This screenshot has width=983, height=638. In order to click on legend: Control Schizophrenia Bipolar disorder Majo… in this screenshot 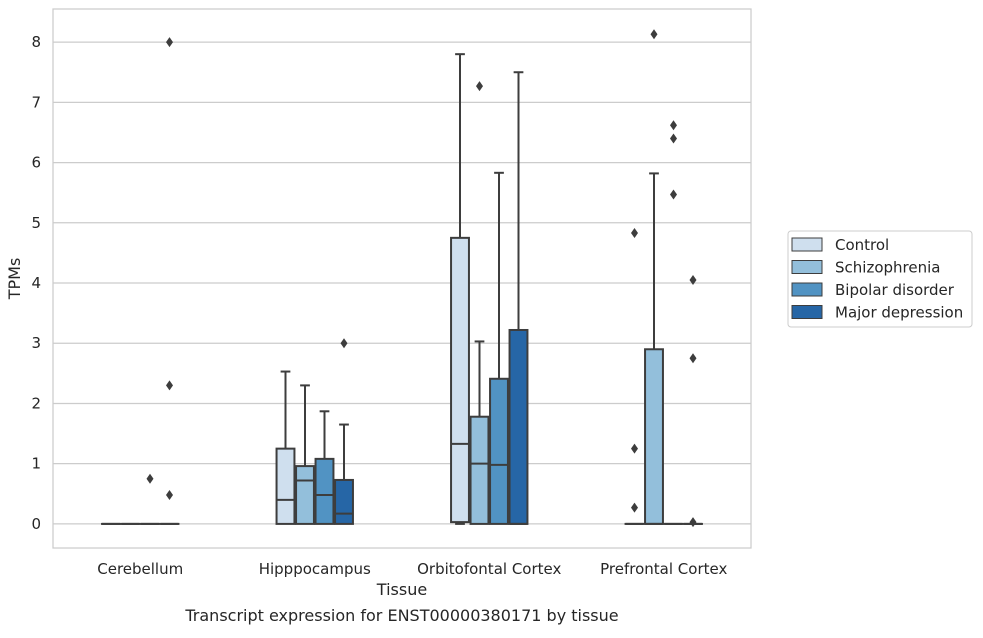, I will do `click(880, 279)`.